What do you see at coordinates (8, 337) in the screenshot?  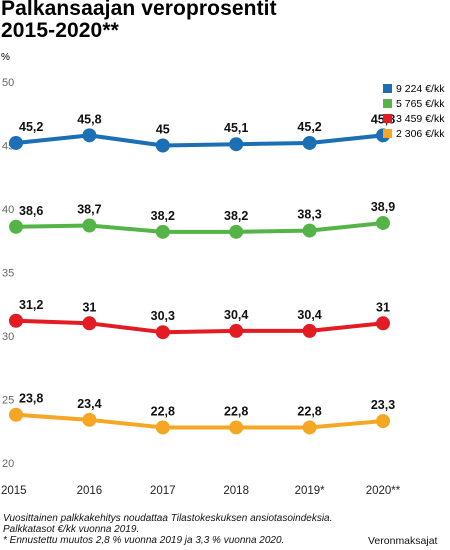 I see `y-tick-label-30: 30` at bounding box center [8, 337].